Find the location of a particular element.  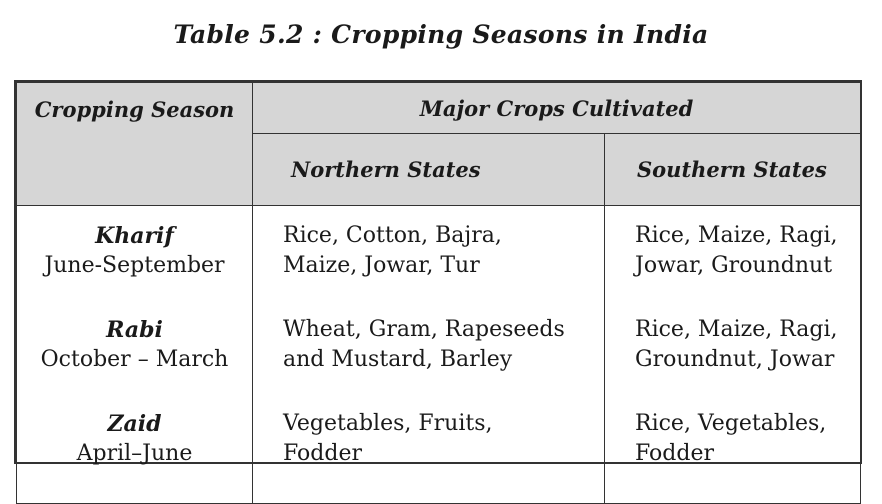

header-row-2: Northern States Southern States is located at coordinates (439, 169).